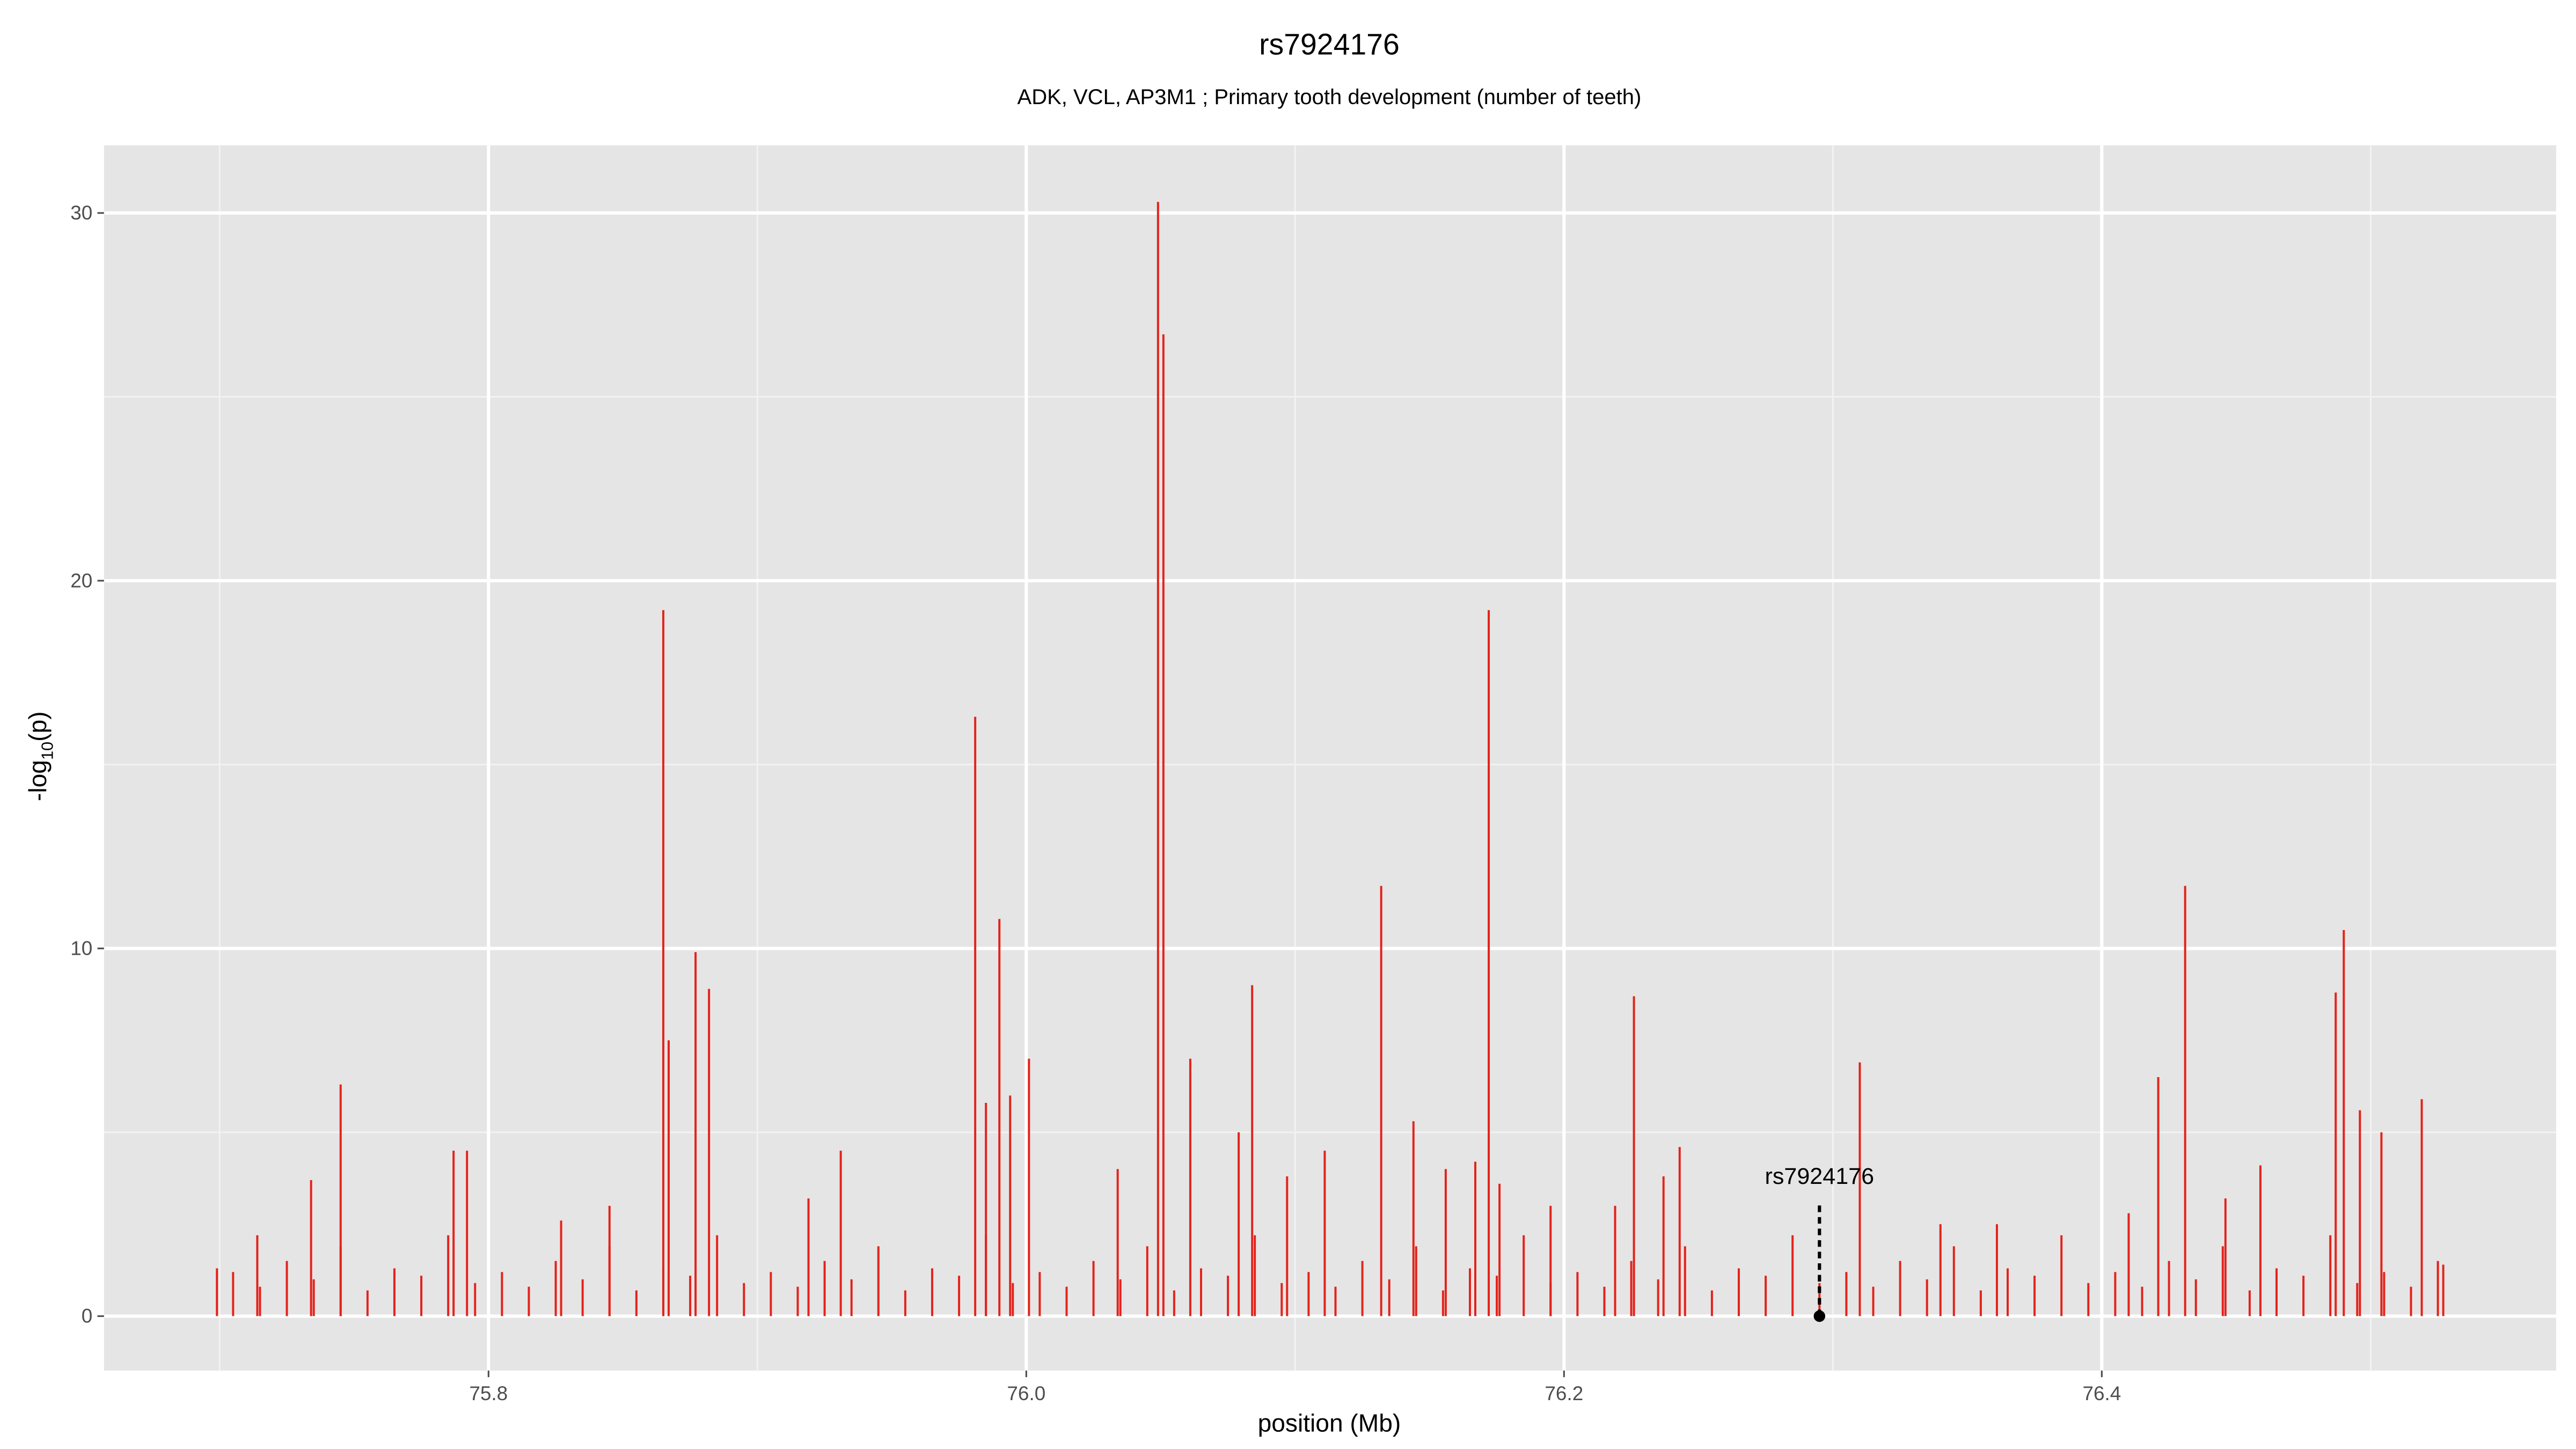 This screenshot has width=2576, height=1449. What do you see at coordinates (488, 1393) in the screenshot?
I see `x-tick-label: 75.8` at bounding box center [488, 1393].